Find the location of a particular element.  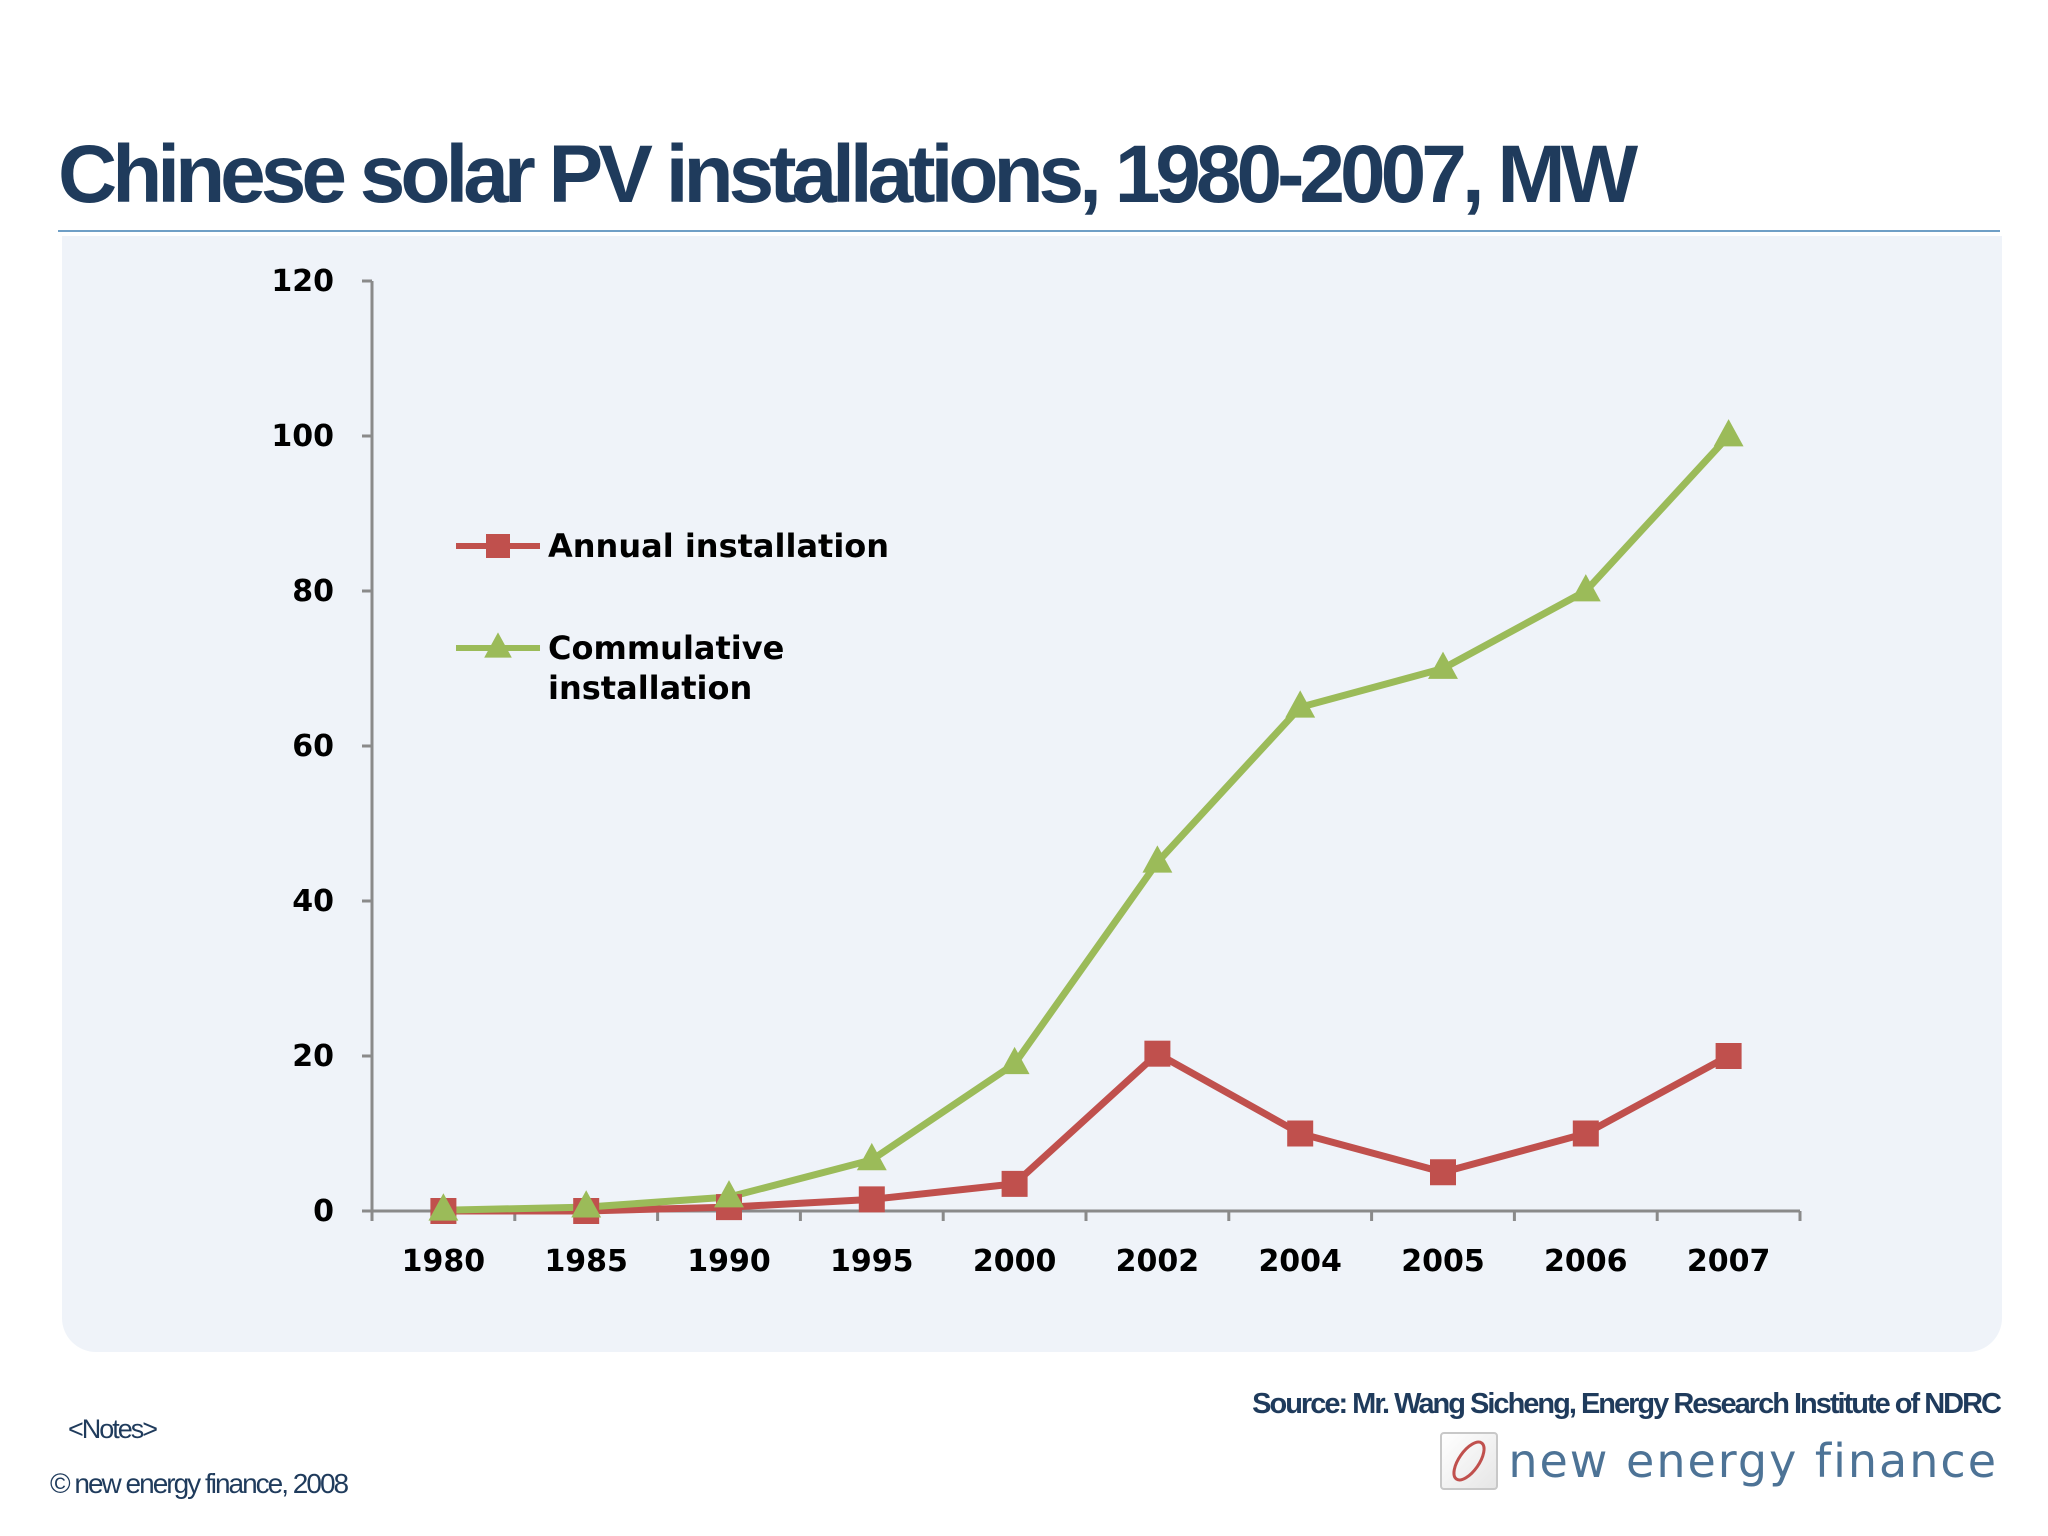

x-tick-label: 2006 is located at coordinates (1586, 1261).